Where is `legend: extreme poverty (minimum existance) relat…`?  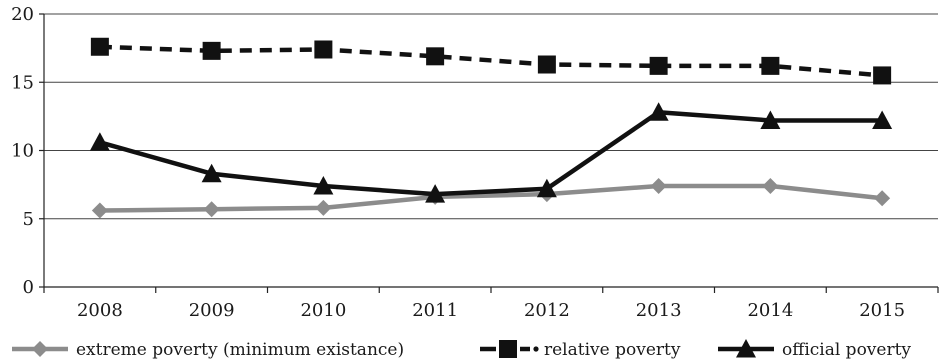
legend: extreme poverty (minimum existance) relat… is located at coordinates (461, 349).